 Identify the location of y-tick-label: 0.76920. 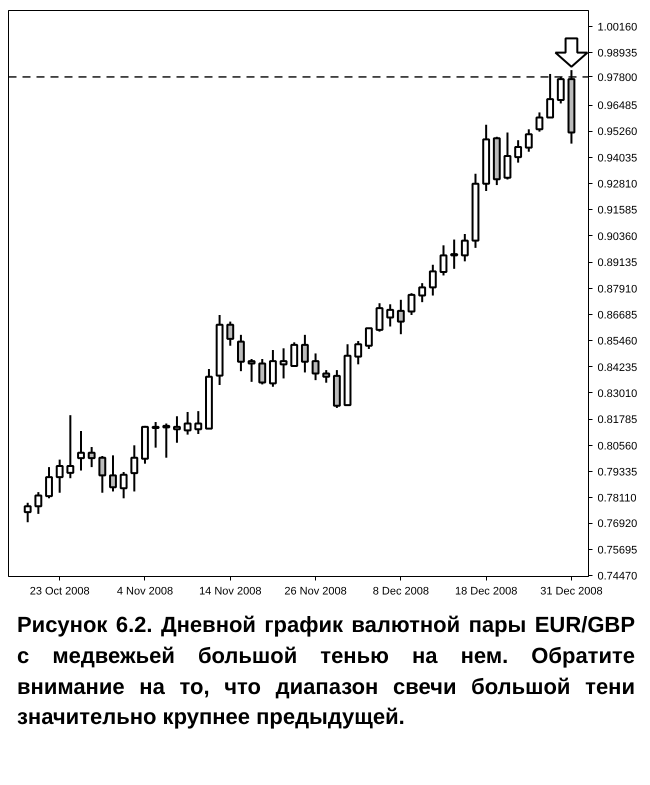
(618, 524).